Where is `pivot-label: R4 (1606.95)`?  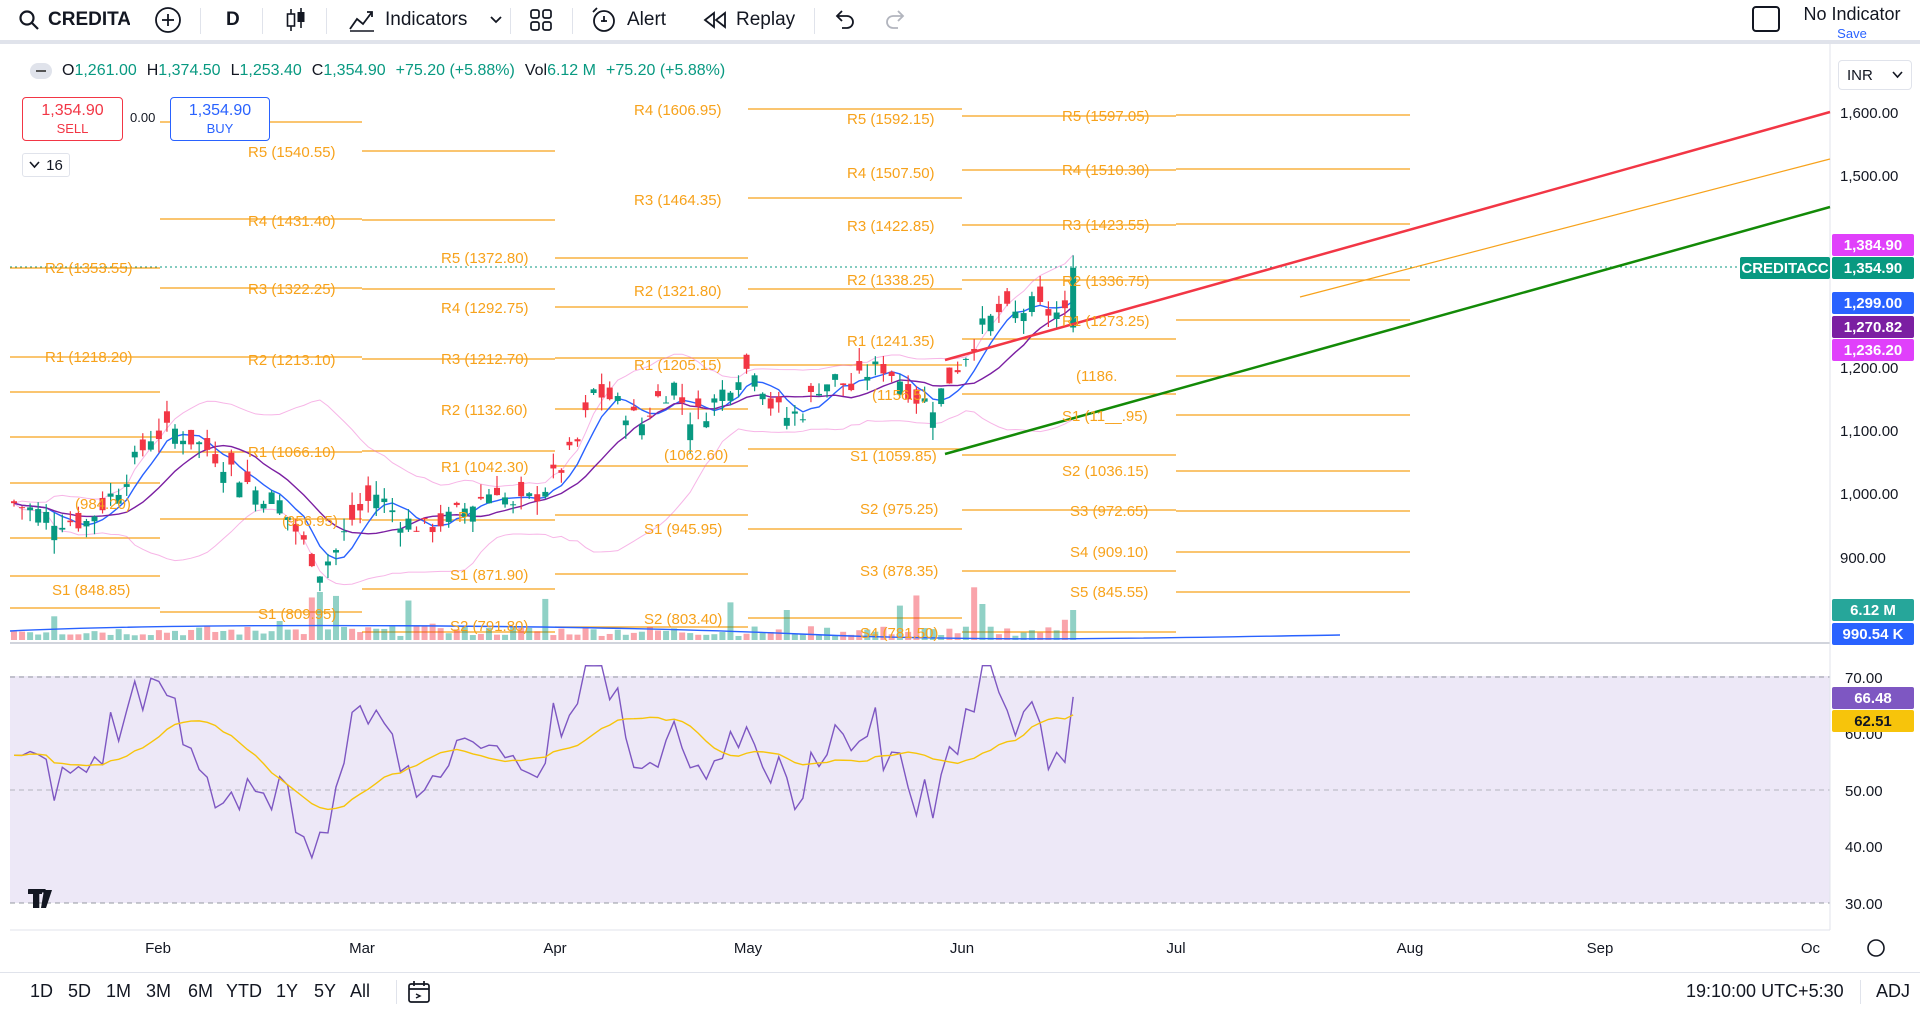 pivot-label: R4 (1606.95) is located at coordinates (678, 110).